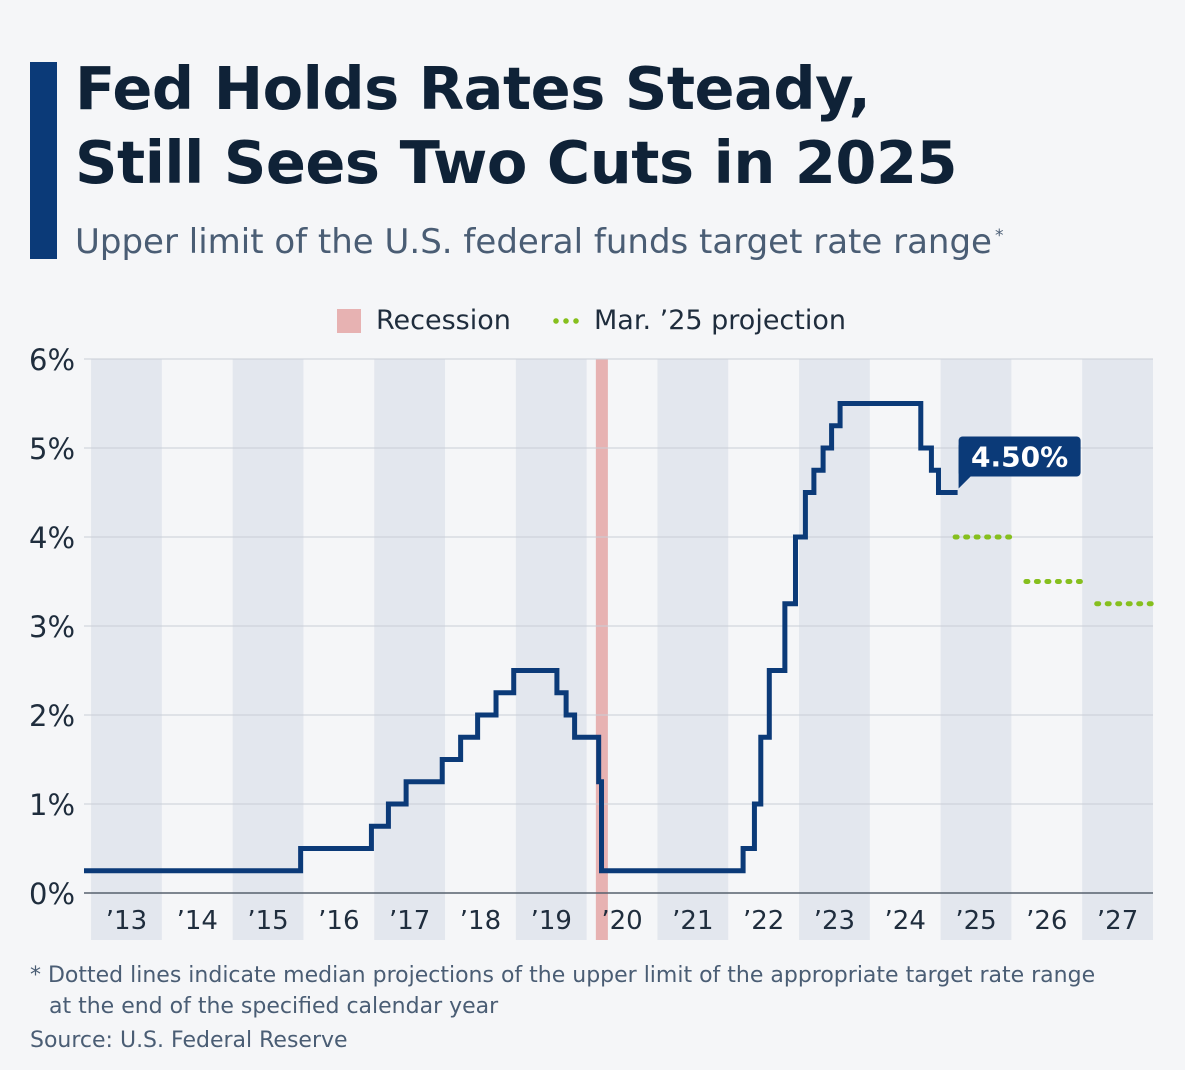 This screenshot has width=1185, height=1070. I want to click on x-tick-label: ’20, so click(621, 921).